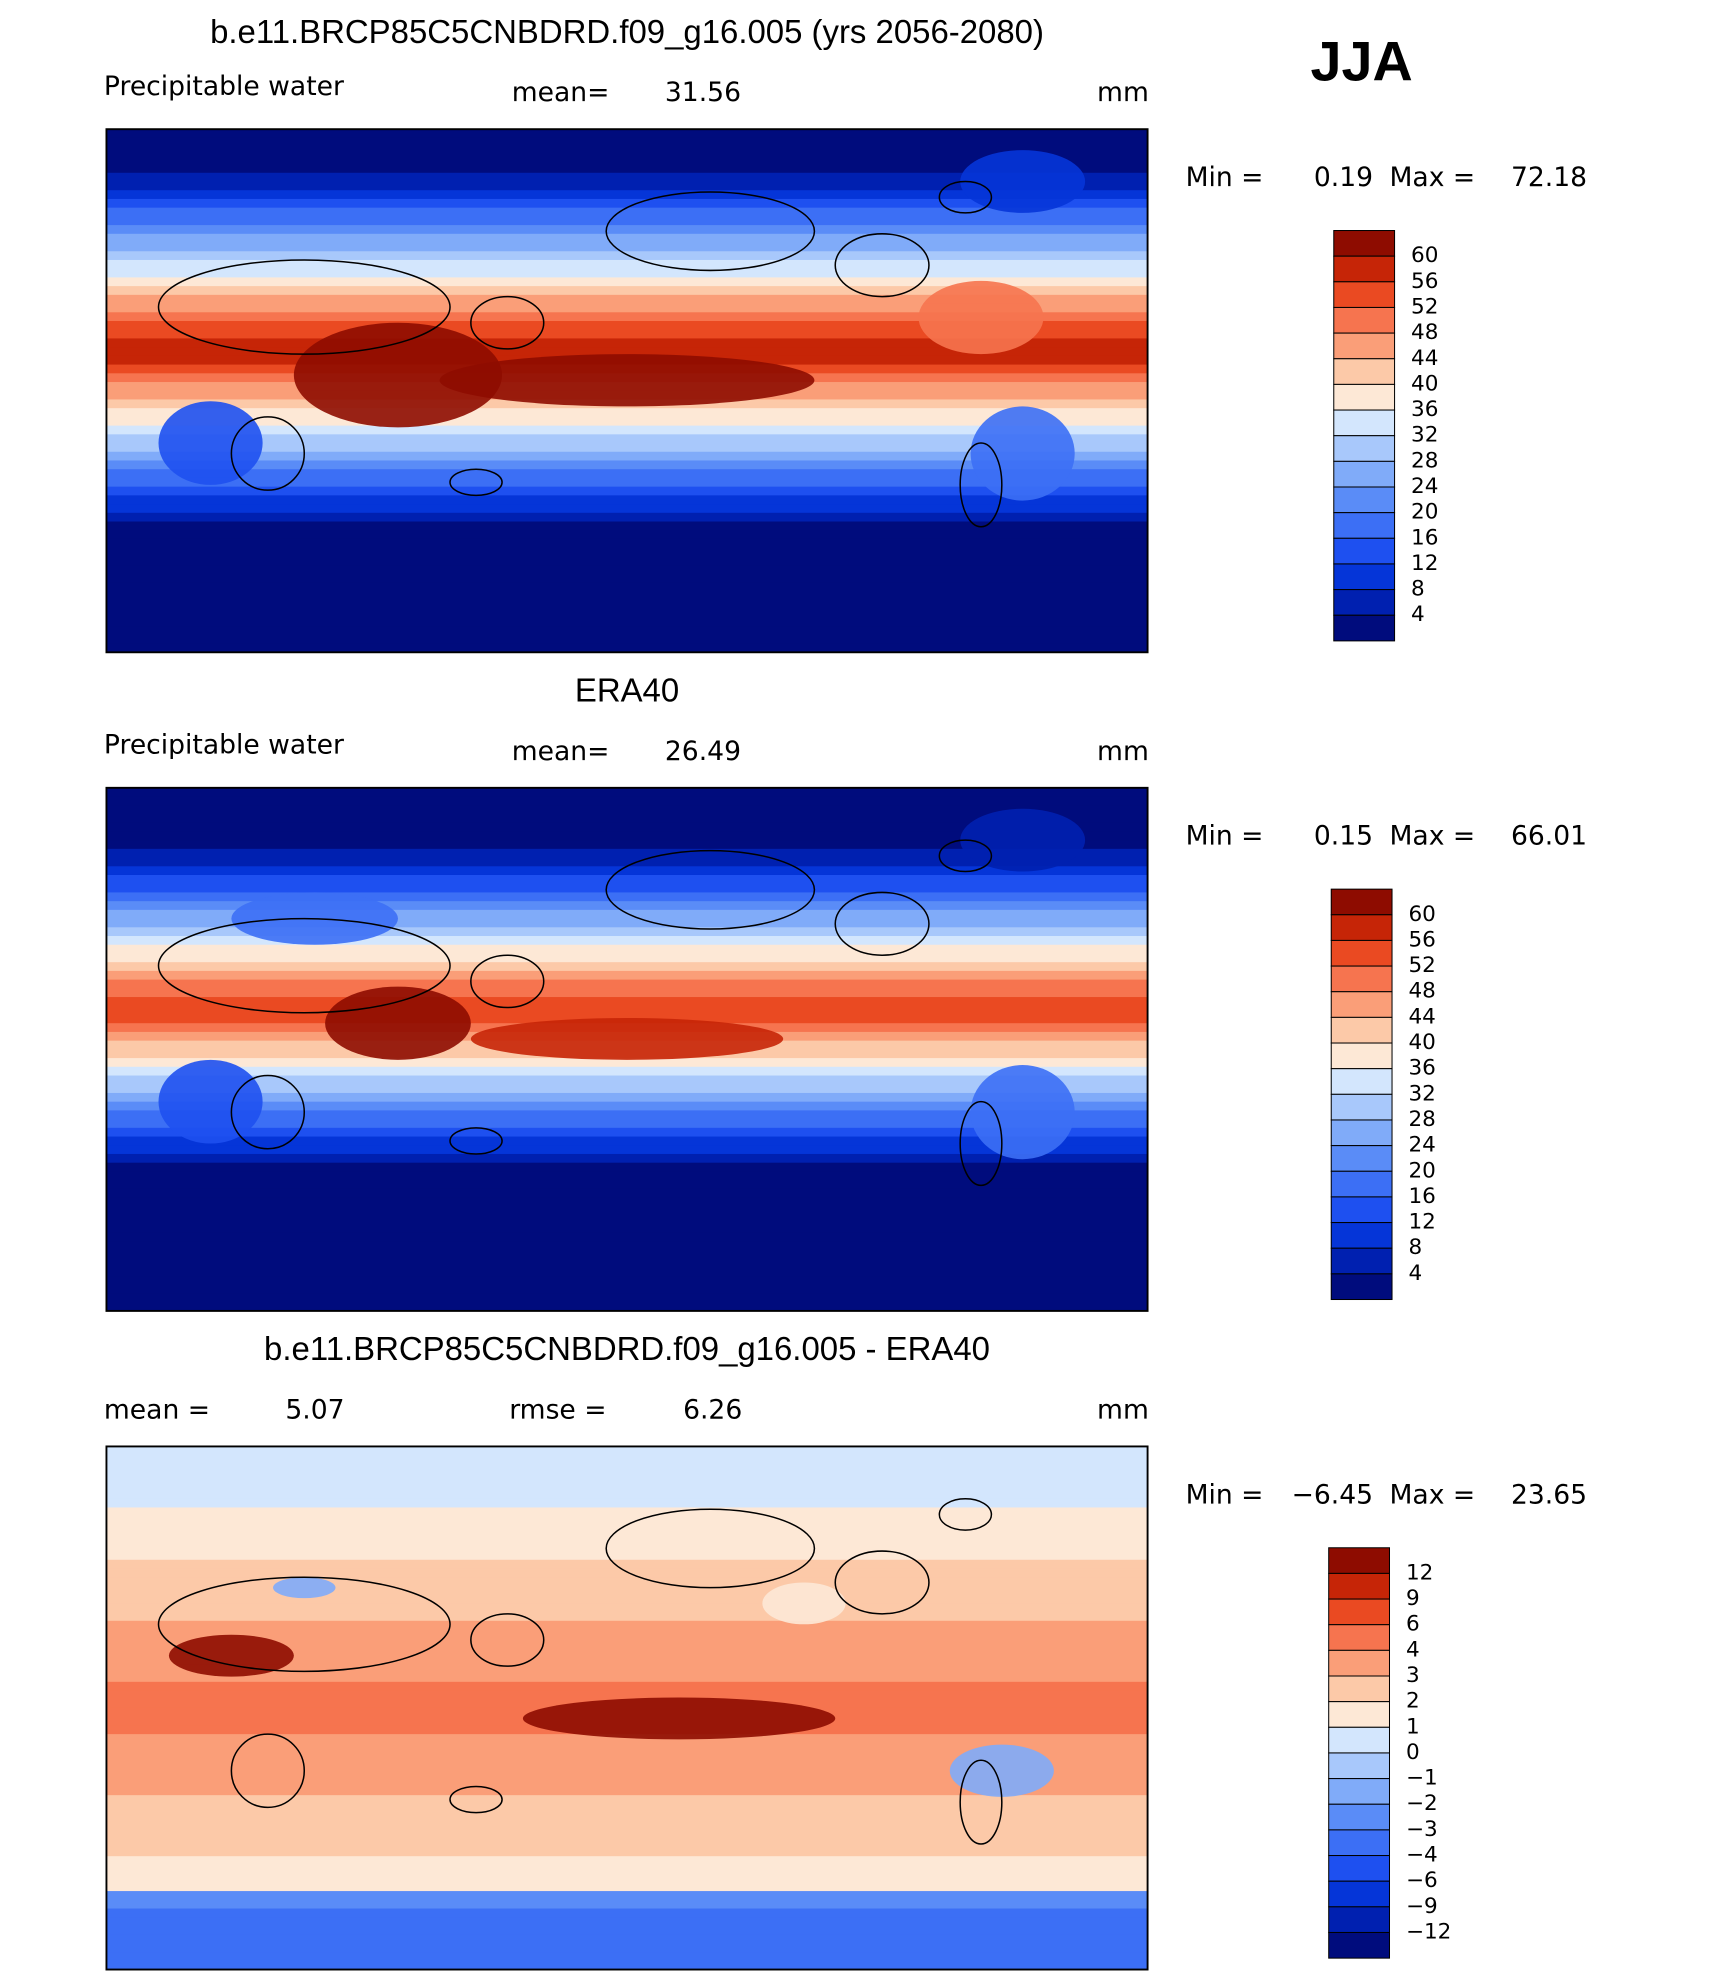  What do you see at coordinates (1549, 1494) in the screenshot?
I see `max-value: 23.65` at bounding box center [1549, 1494].